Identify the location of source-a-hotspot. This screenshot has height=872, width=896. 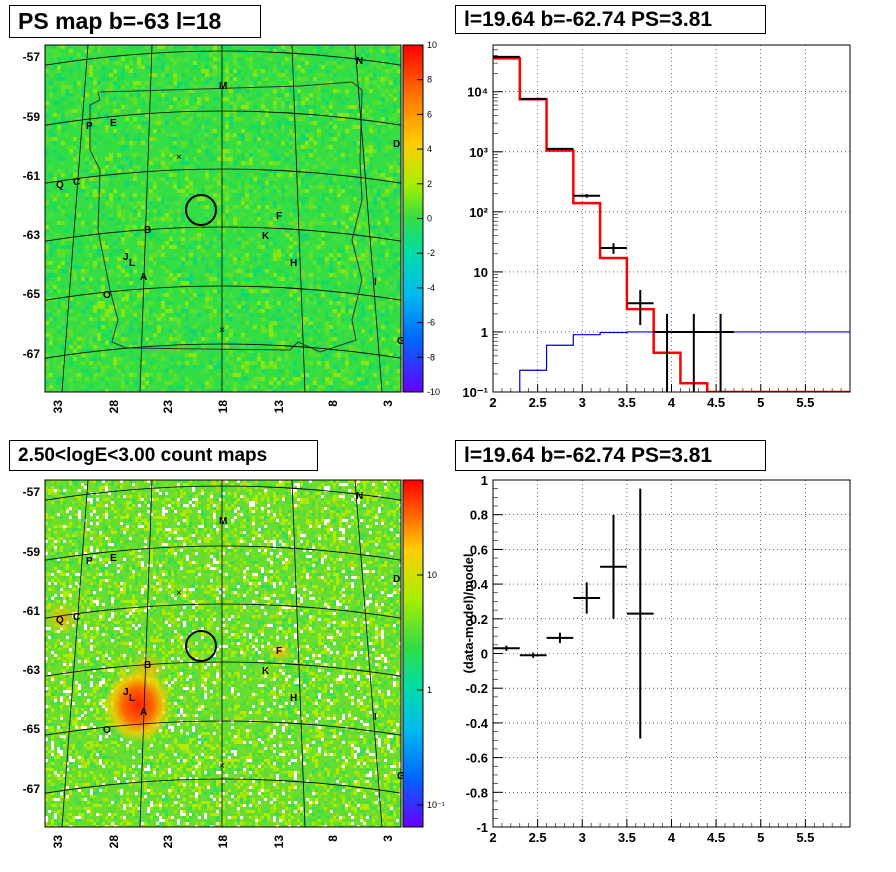
(138, 705).